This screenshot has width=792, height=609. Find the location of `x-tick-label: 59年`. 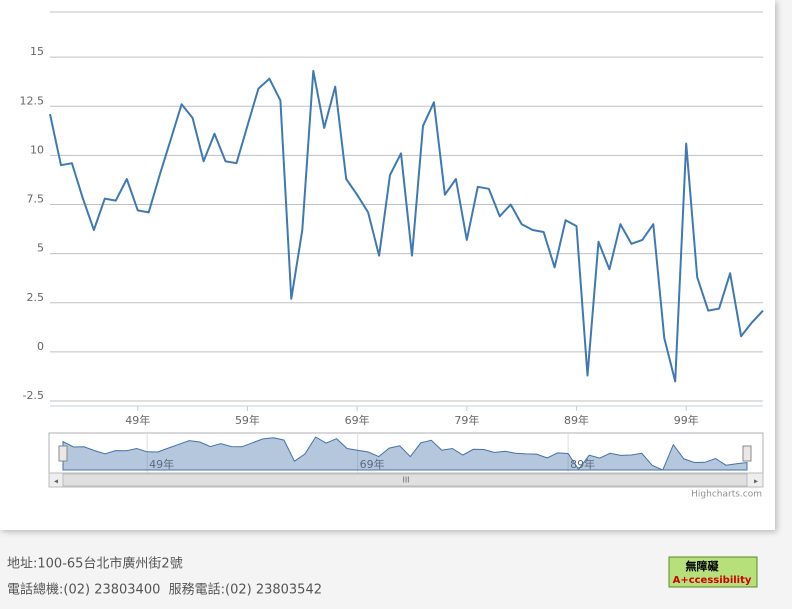

x-tick-label: 59年 is located at coordinates (247, 420).